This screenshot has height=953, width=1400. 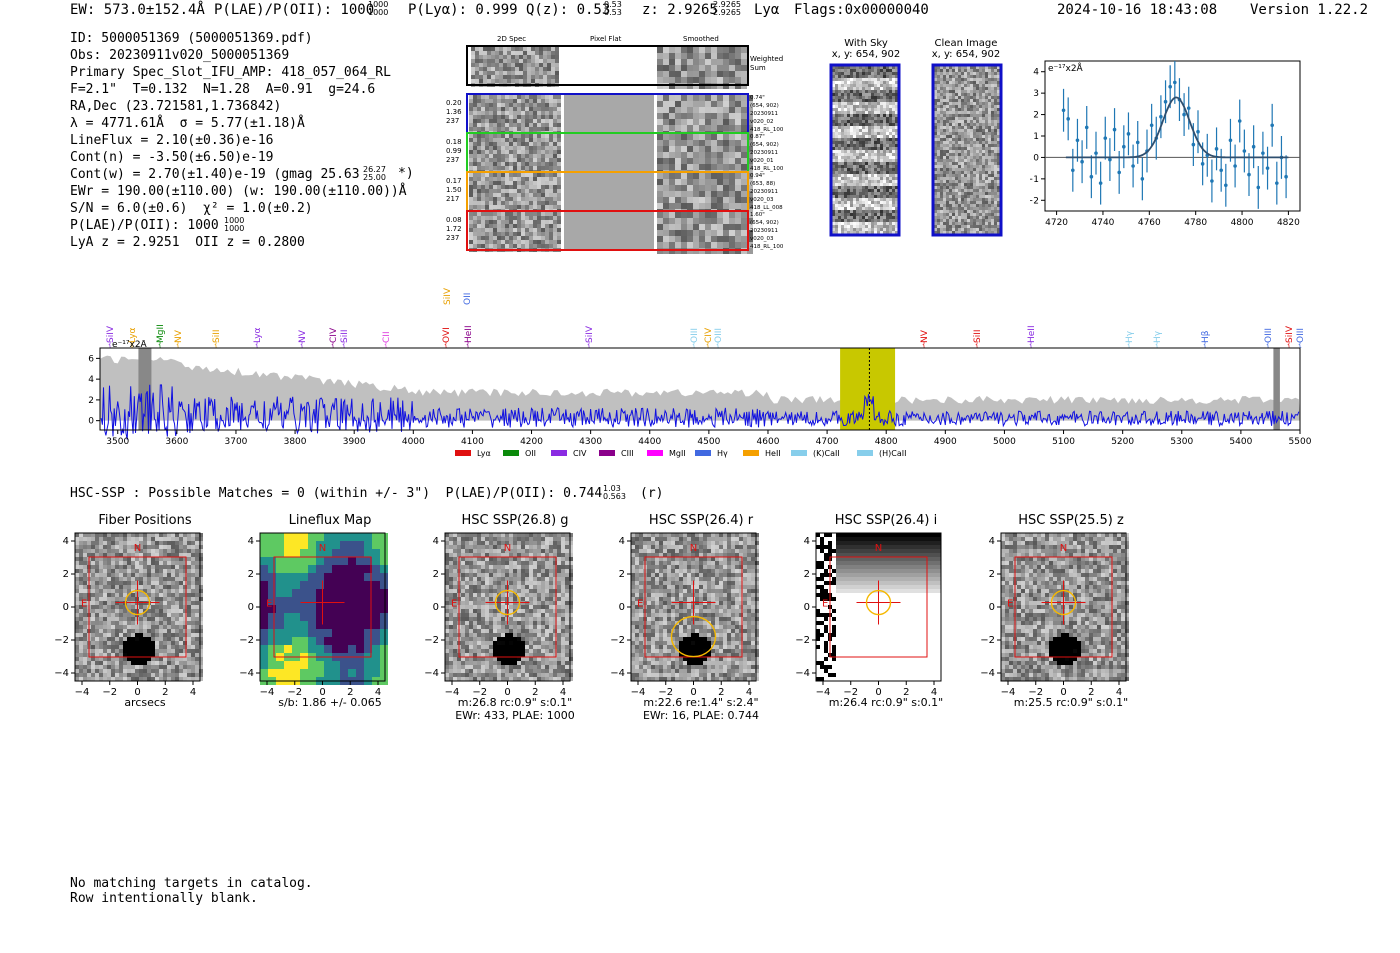 I want to click on header-z: z: 2.9265, so click(x=680, y=10).